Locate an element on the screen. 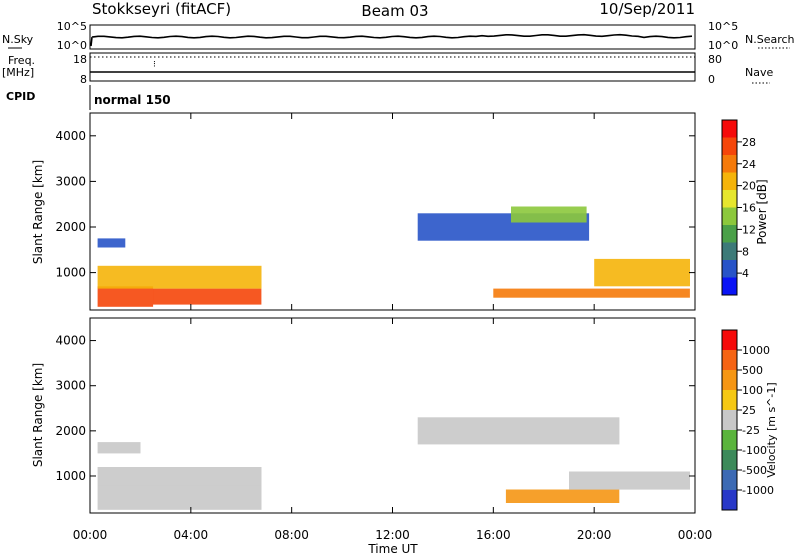 The height and width of the screenshot is (554, 800). freq-unit: [MHz] is located at coordinates (18, 72).